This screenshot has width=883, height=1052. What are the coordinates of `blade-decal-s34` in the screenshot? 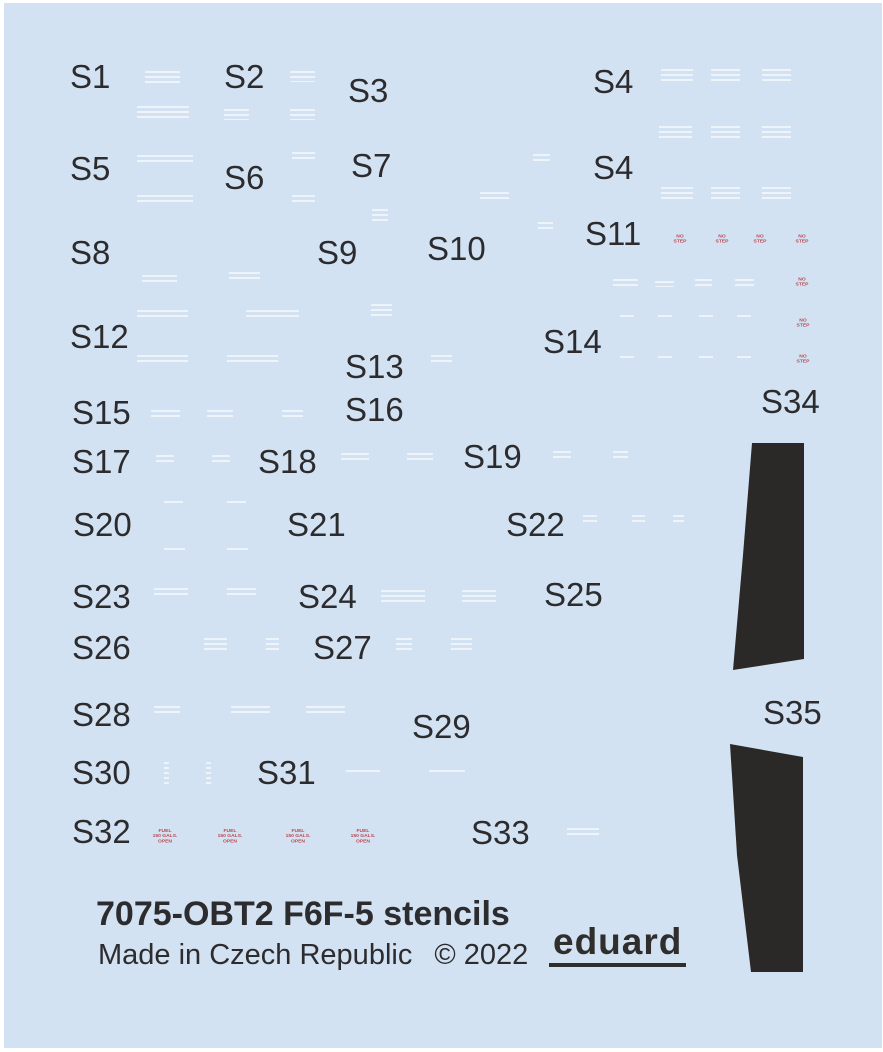 It's located at (768, 556).